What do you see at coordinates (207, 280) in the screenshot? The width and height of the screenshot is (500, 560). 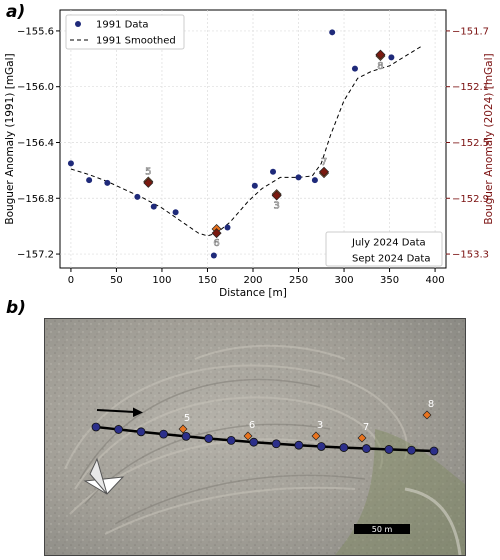 I see `x-tick-label: 150` at bounding box center [207, 280].